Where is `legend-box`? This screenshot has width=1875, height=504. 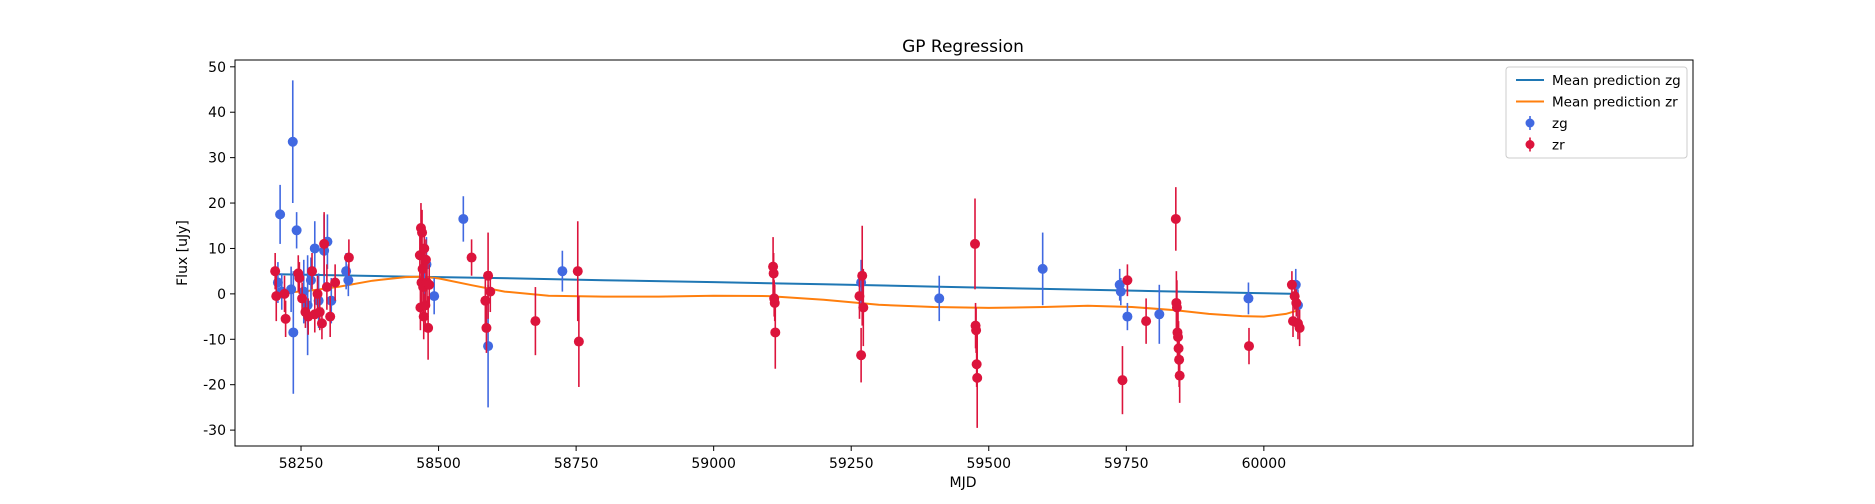
legend-box is located at coordinates (1596, 112).